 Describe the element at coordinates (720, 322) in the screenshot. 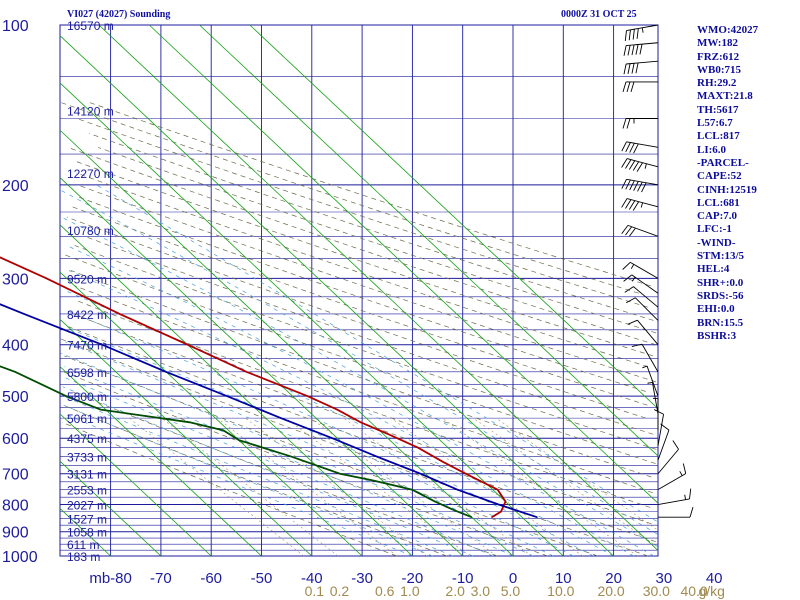

I see `stat-brn: BRN:15.5` at that location.